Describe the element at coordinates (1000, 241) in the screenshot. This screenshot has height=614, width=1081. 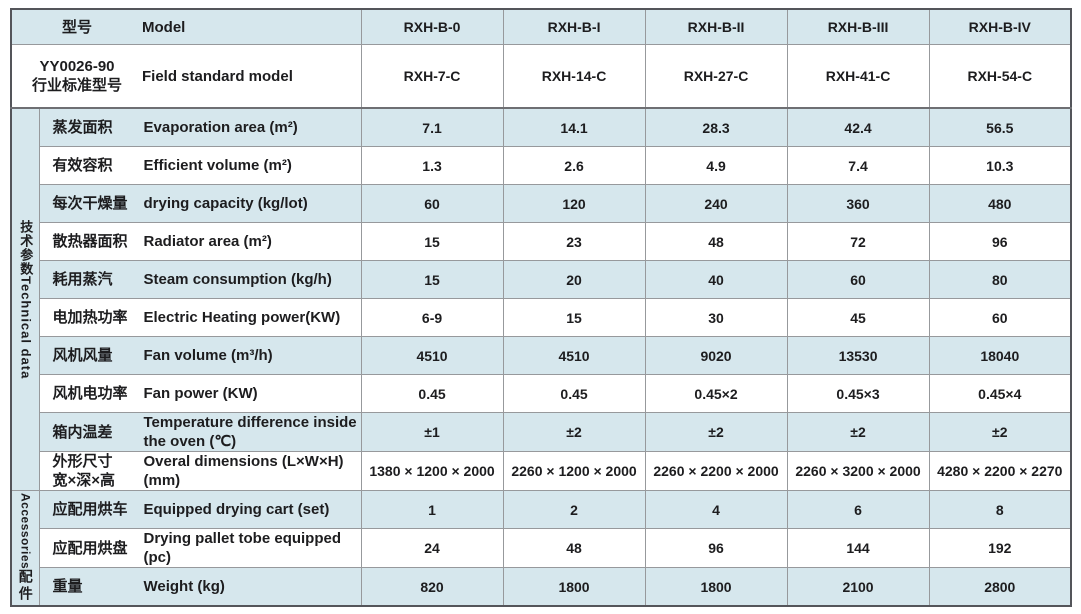
I see `value-cell: 96` at that location.